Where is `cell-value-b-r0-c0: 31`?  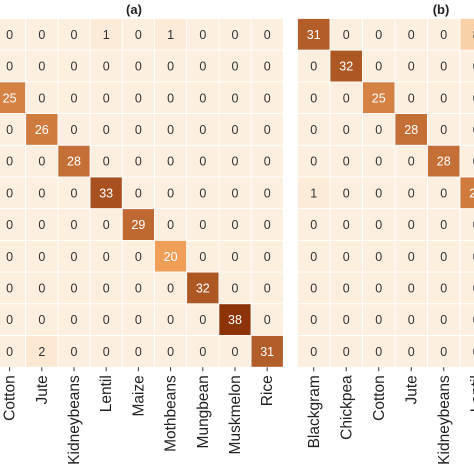 cell-value-b-r0-c0: 31 is located at coordinates (314, 35).